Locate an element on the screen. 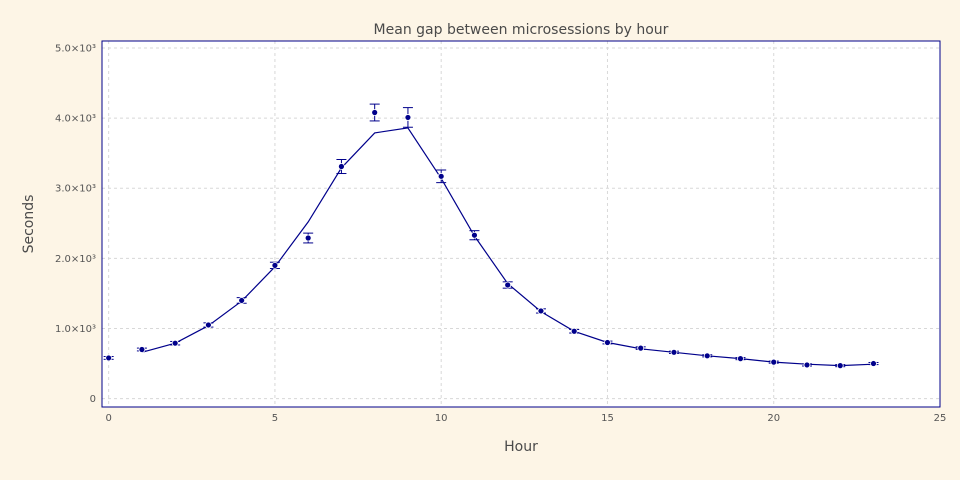 The width and height of the screenshot is (960, 480). x-tick-label: 25 is located at coordinates (940, 418).